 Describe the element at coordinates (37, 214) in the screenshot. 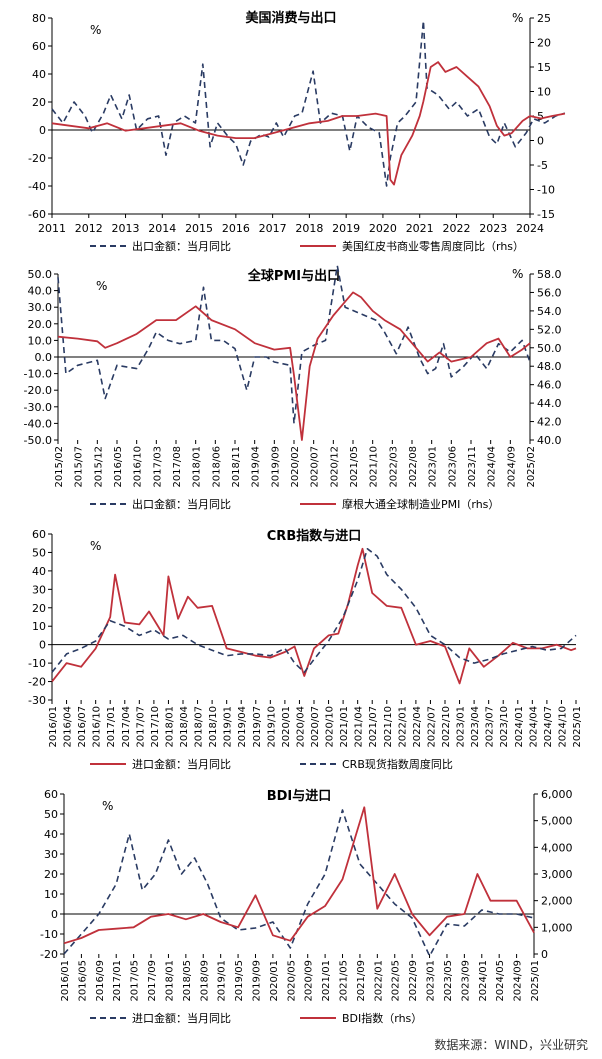

I see `left-tick-label: -60` at that location.